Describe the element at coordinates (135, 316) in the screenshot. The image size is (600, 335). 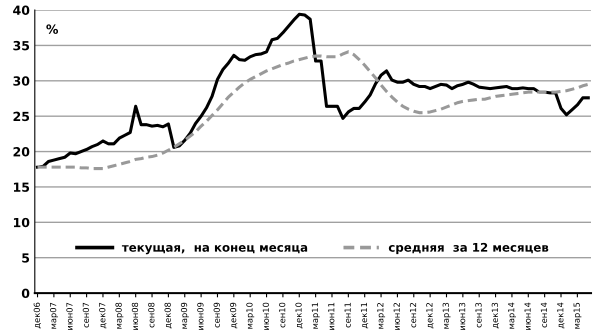
I see `x-tick-label: июн08` at that location.